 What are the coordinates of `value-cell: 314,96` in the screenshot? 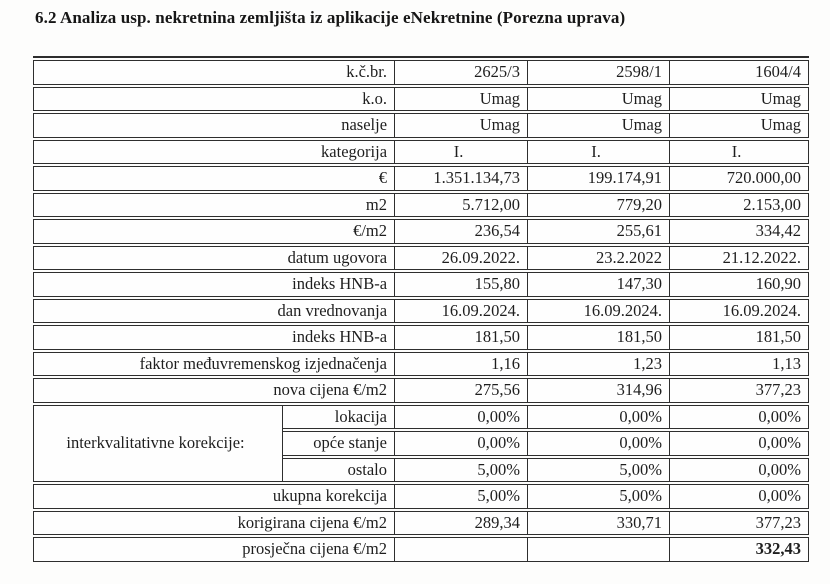 It's located at (599, 390).